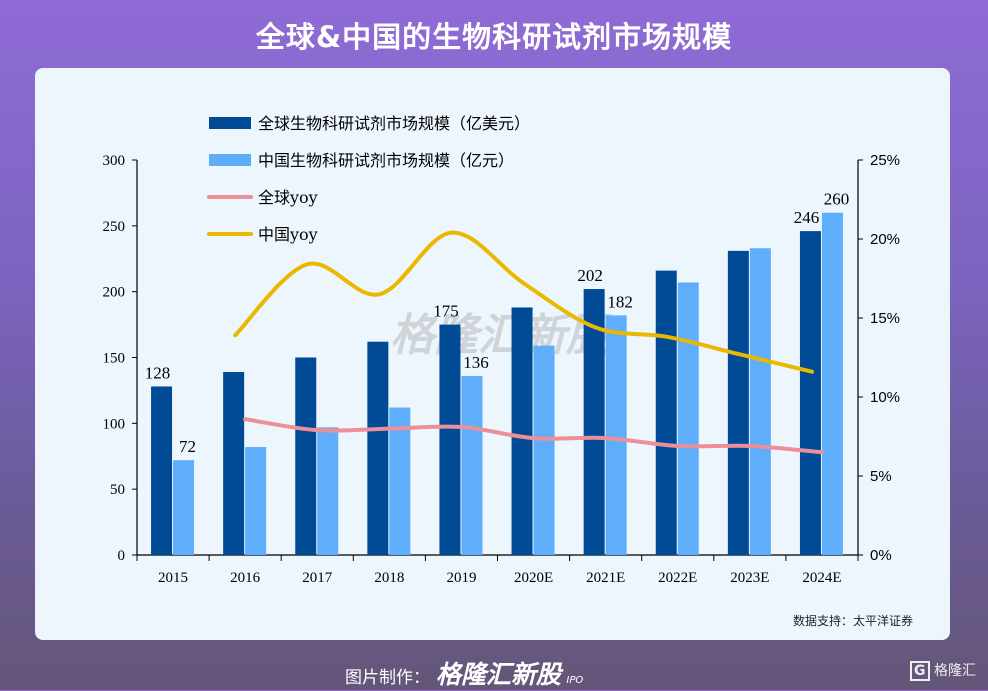  I want to click on x-tick-label: 2024E, so click(821, 578).